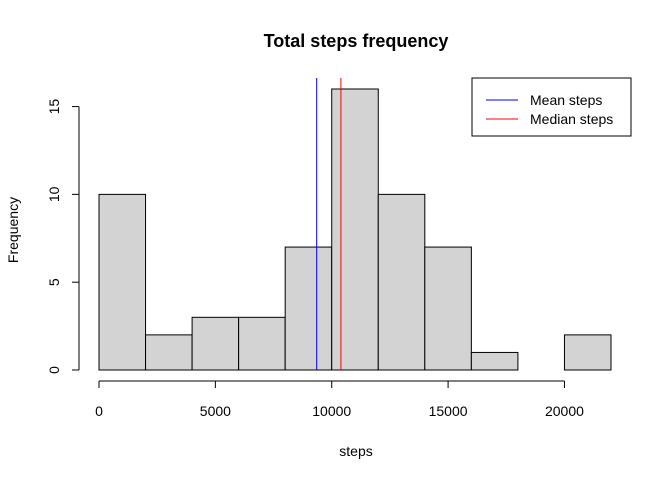 The height and width of the screenshot is (480, 672). What do you see at coordinates (566, 100) in the screenshot?
I see `legend-label-0: Mean steps` at bounding box center [566, 100].